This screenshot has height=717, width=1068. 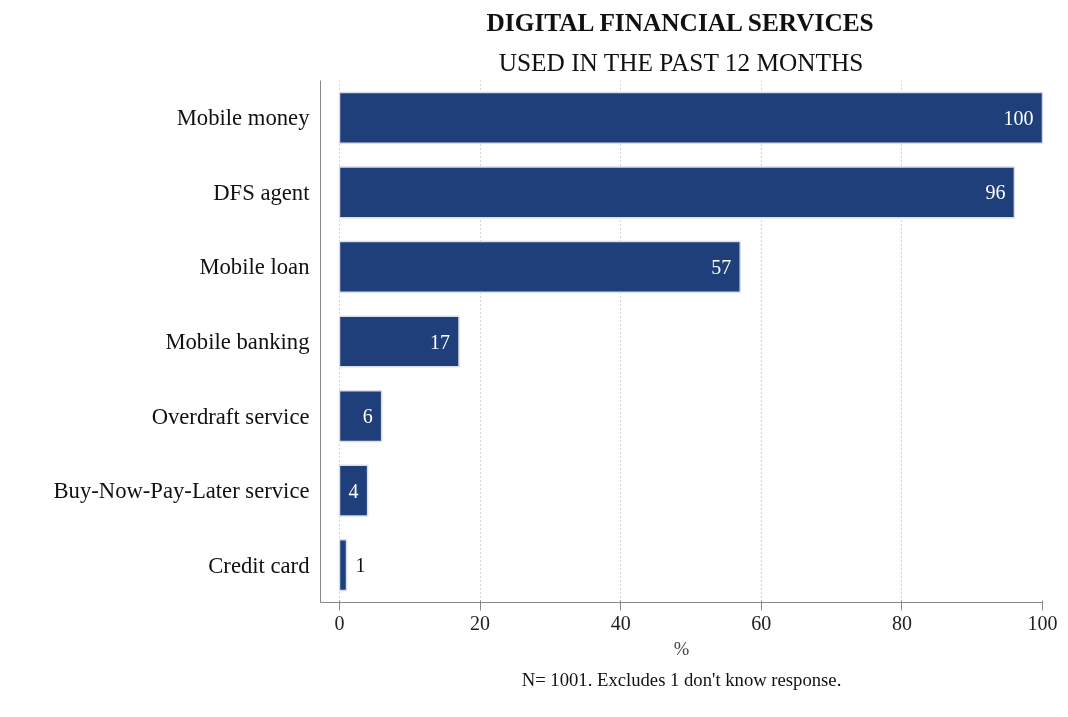 I want to click on y-tick-label: Mobile loan, so click(x=254, y=267).